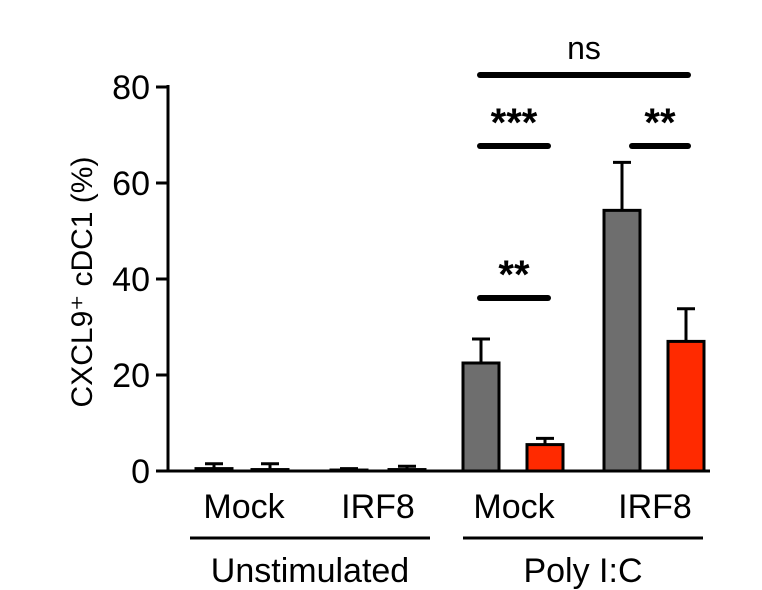  I want to click on y-tick-label: 0, so click(140, 472).